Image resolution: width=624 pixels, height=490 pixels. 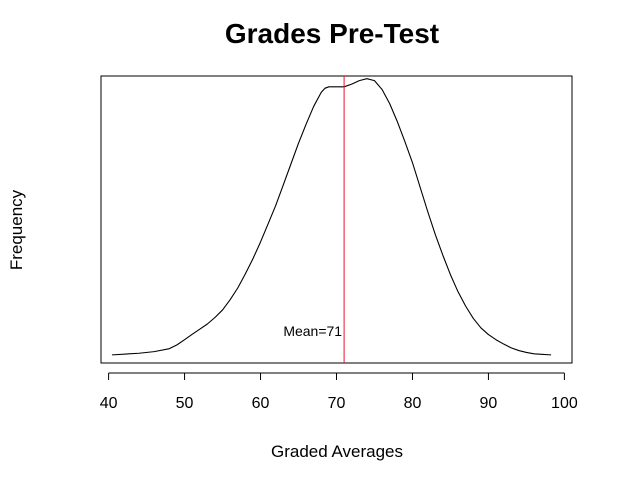 What do you see at coordinates (337, 451) in the screenshot?
I see `x-axis-label: Graded Averages` at bounding box center [337, 451].